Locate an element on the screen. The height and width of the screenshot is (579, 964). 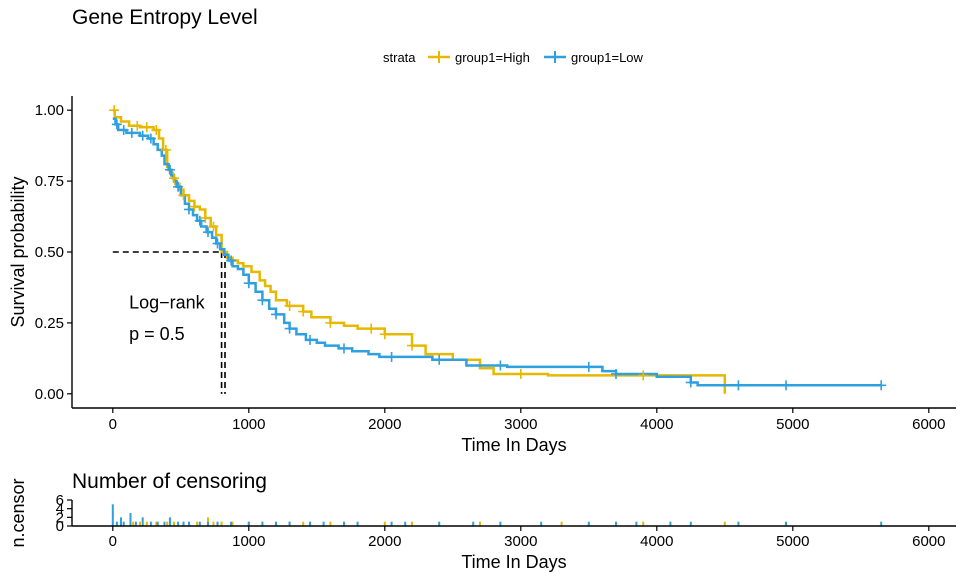
censor-x-tick-label: 6000 is located at coordinates (928, 541).